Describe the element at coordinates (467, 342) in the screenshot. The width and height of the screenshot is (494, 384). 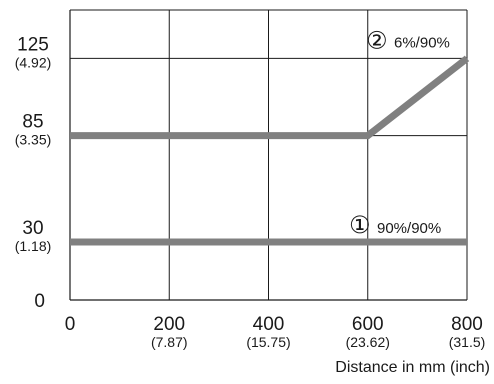
I see `x-tick-sublabel-800: (31.5)` at that location.